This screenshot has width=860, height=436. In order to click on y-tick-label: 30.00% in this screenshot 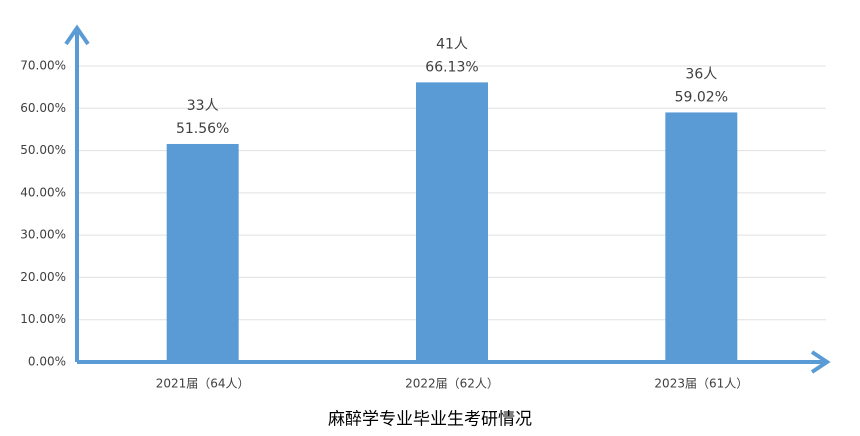, I will do `click(43, 235)`.